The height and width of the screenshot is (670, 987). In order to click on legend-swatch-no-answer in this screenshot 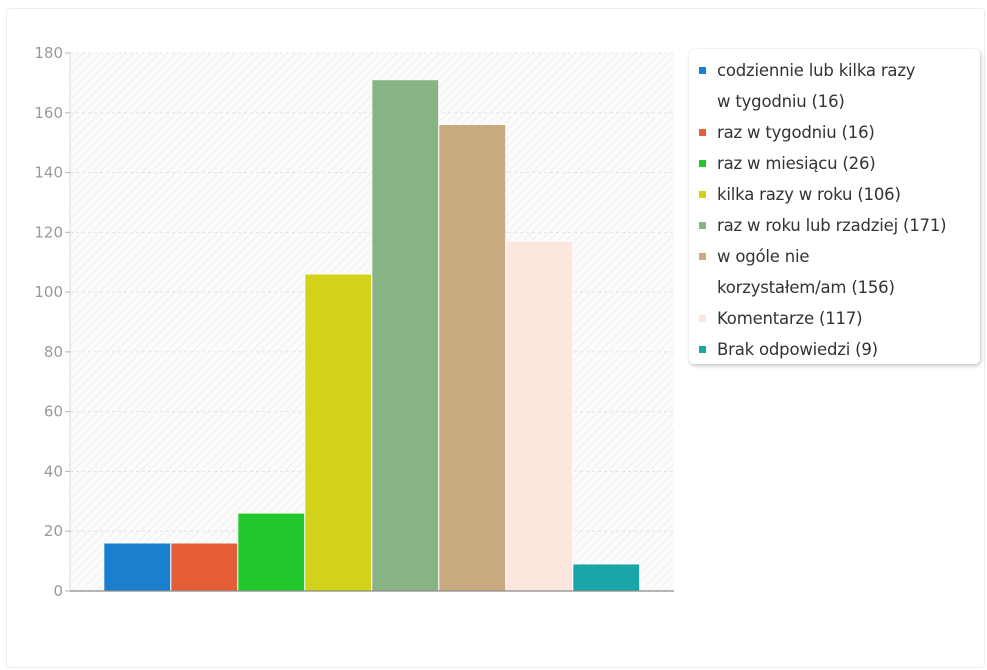, I will do `click(702, 349)`.